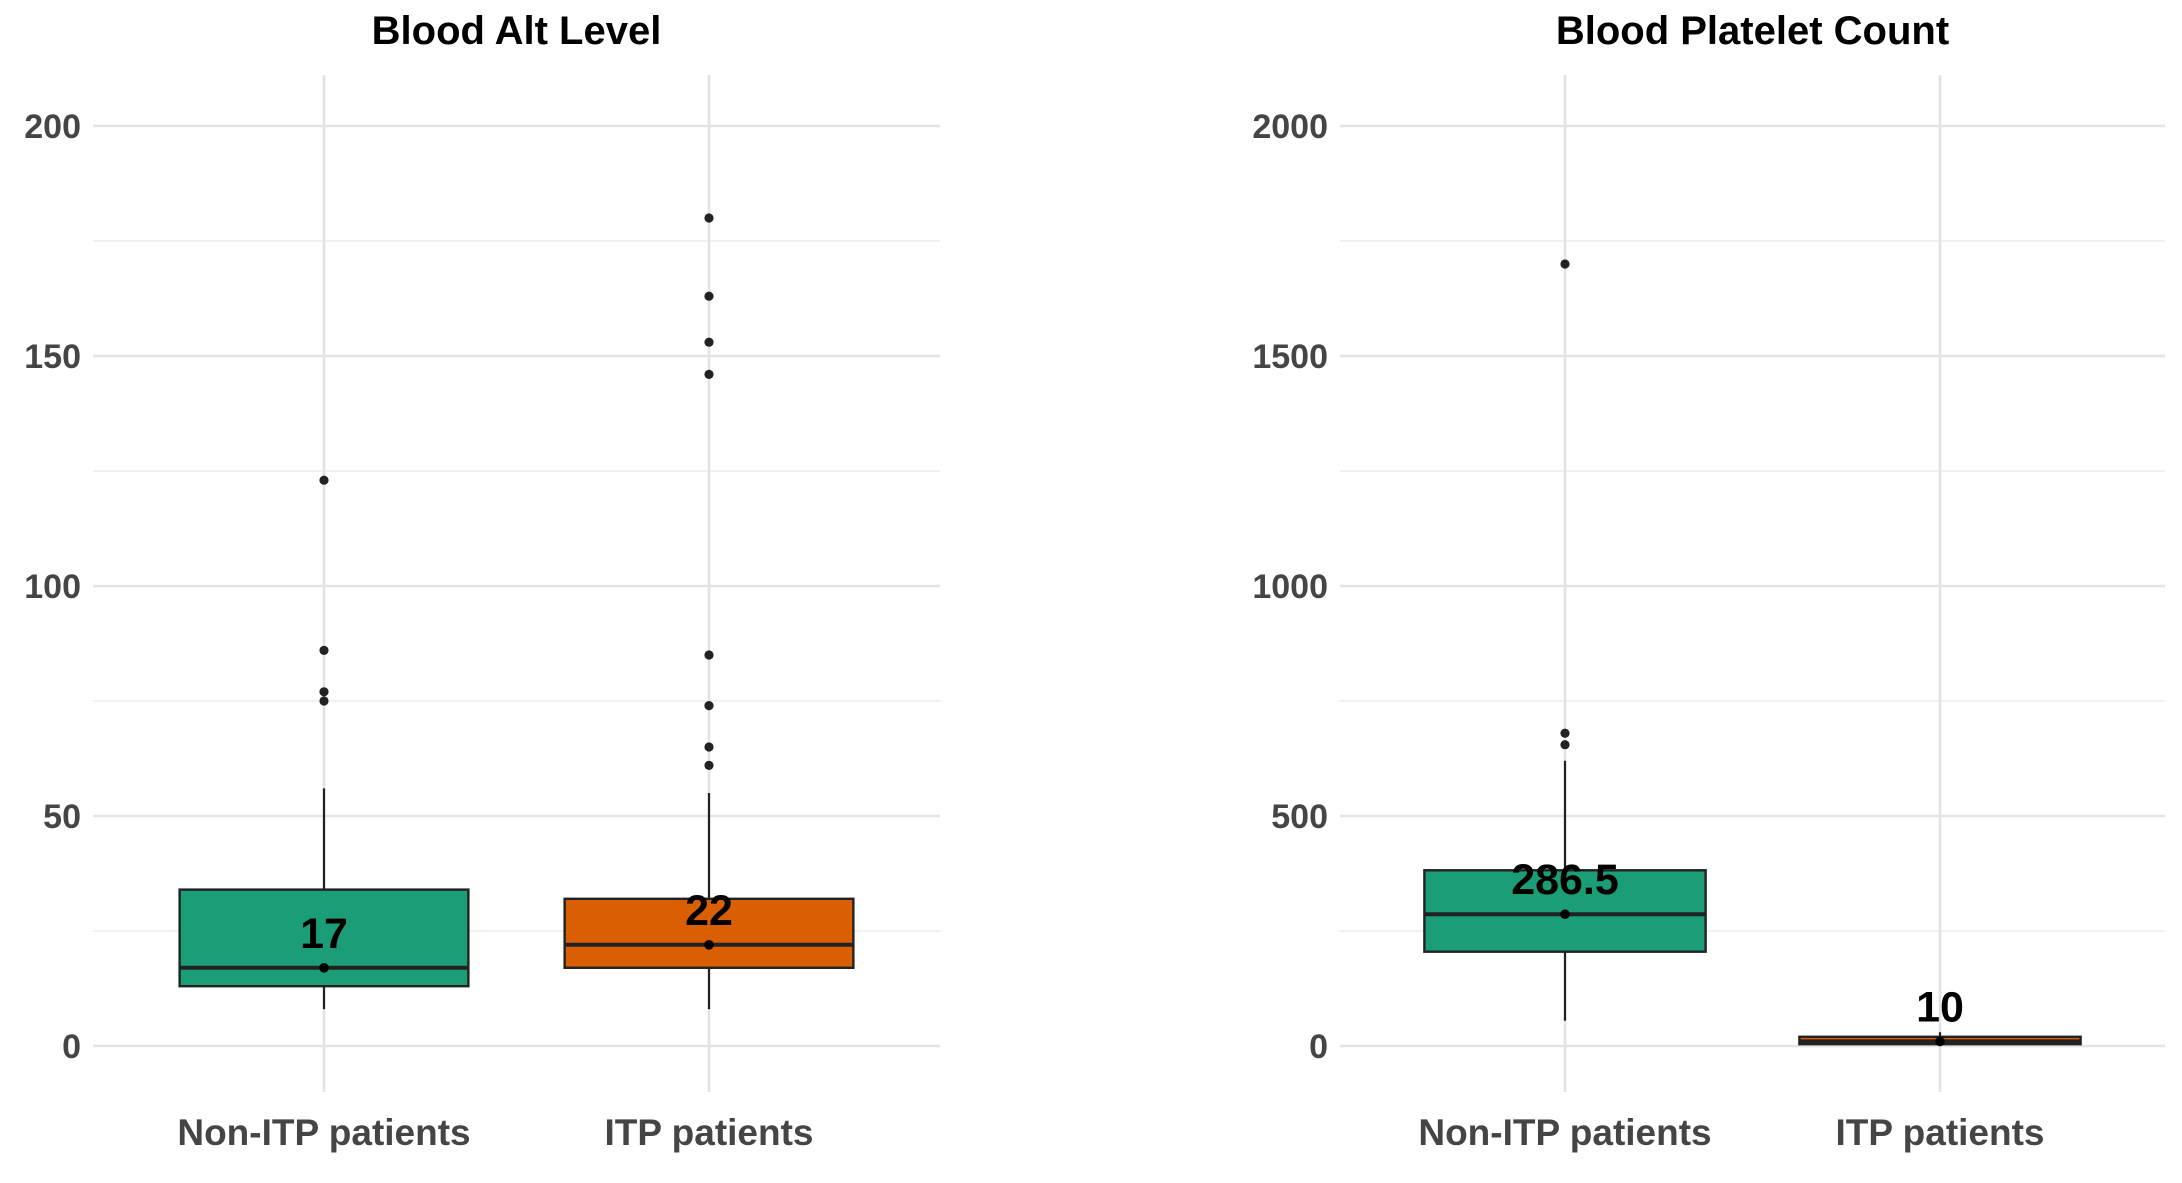  I want to click on boxplot-non-itp-patients: 17, so click(324, 742).